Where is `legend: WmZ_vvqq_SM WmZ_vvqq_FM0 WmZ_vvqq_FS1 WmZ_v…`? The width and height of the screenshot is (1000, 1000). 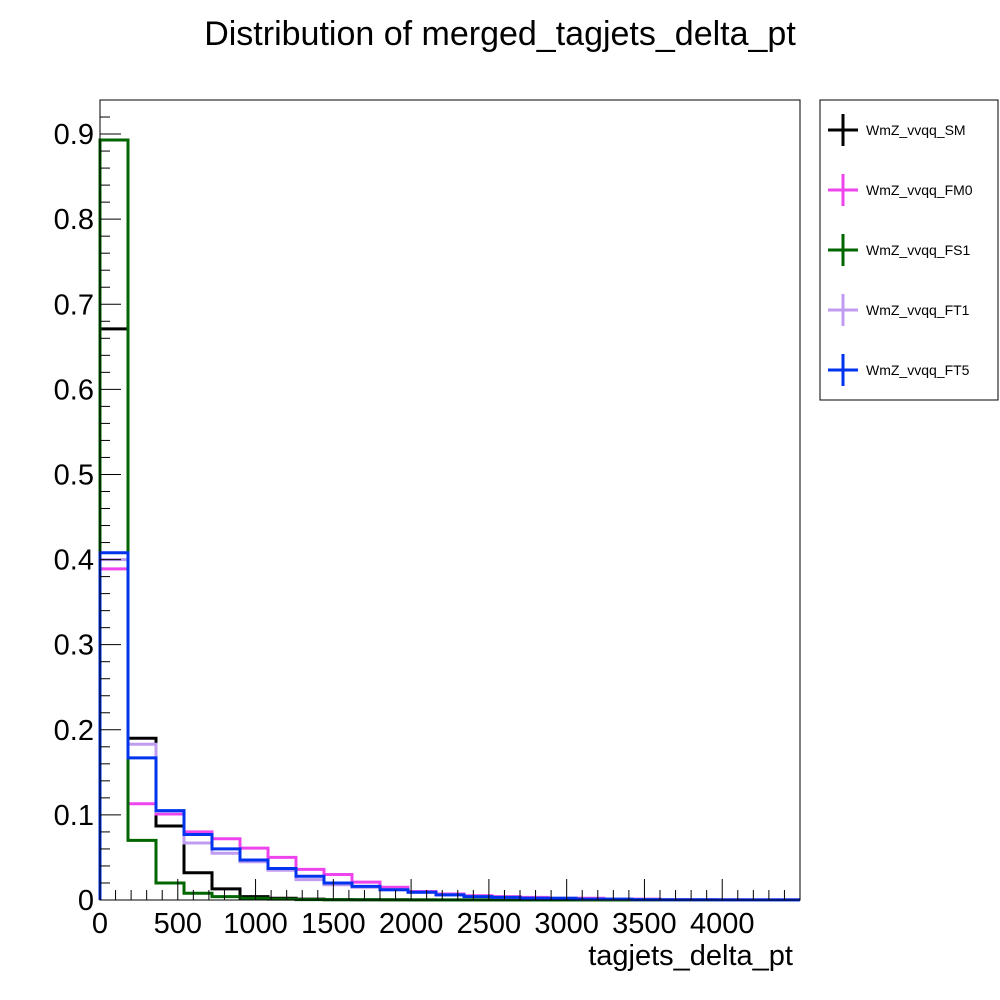
legend: WmZ_vvqq_SM WmZ_vvqq_FM0 WmZ_vvqq_FS1 WmZ_v… is located at coordinates (909, 250).